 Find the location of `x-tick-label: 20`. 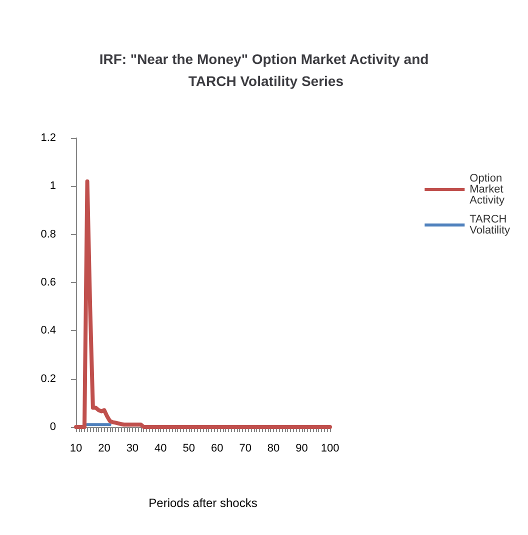

x-tick-label: 20 is located at coordinates (104, 448).